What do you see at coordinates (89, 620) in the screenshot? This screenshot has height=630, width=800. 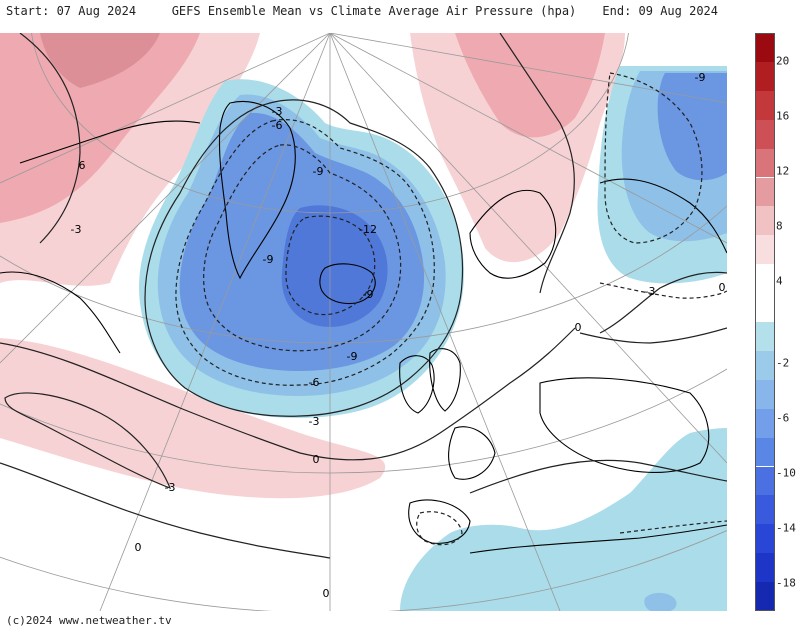 I see `credit: (c)2024 www.netweather.tv` at bounding box center [89, 620].